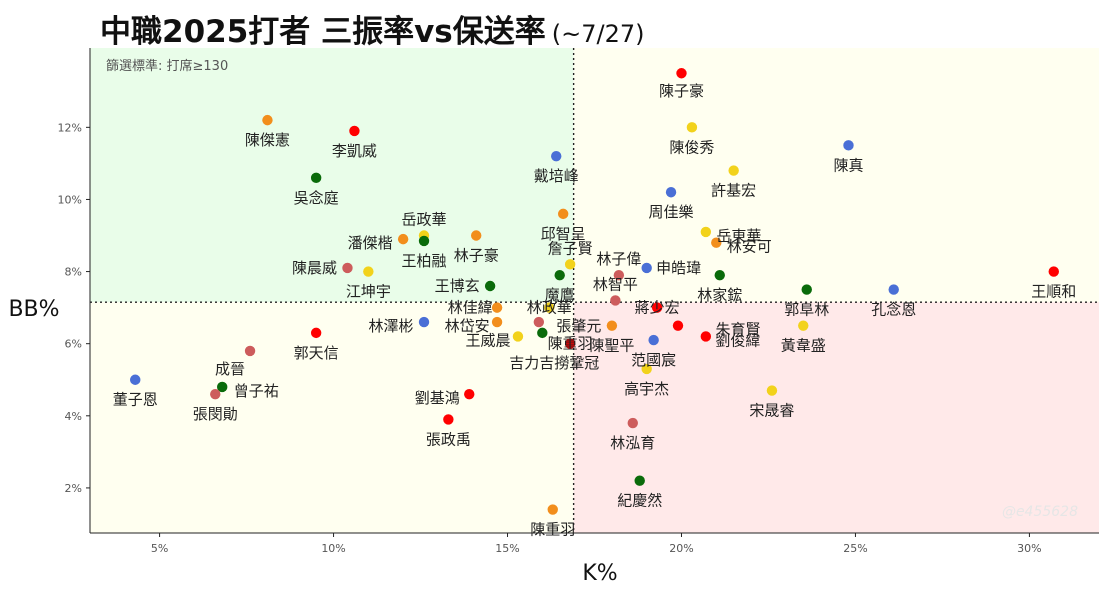 This screenshot has width=1114, height=591. I want to click on subtitle-text: (~7/27), so click(598, 34).